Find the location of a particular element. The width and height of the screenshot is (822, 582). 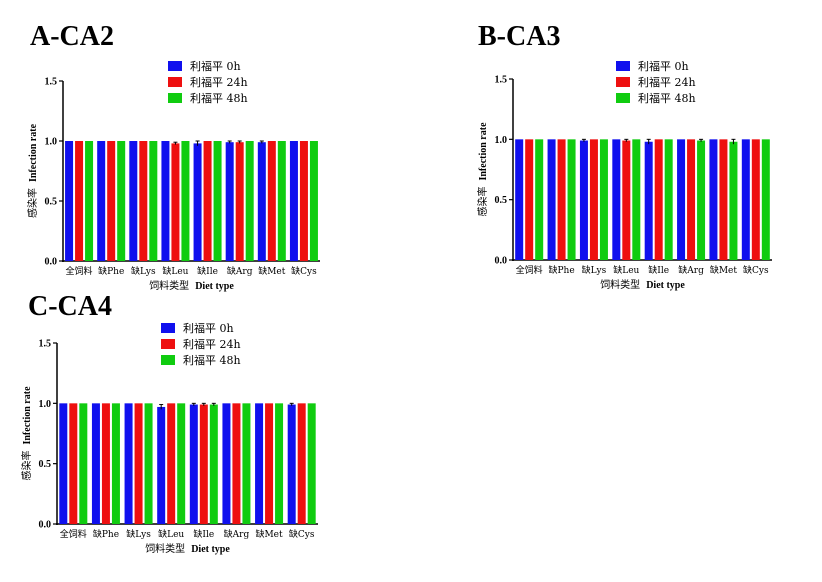

panel-title: B-CA3 is located at coordinates (519, 36).